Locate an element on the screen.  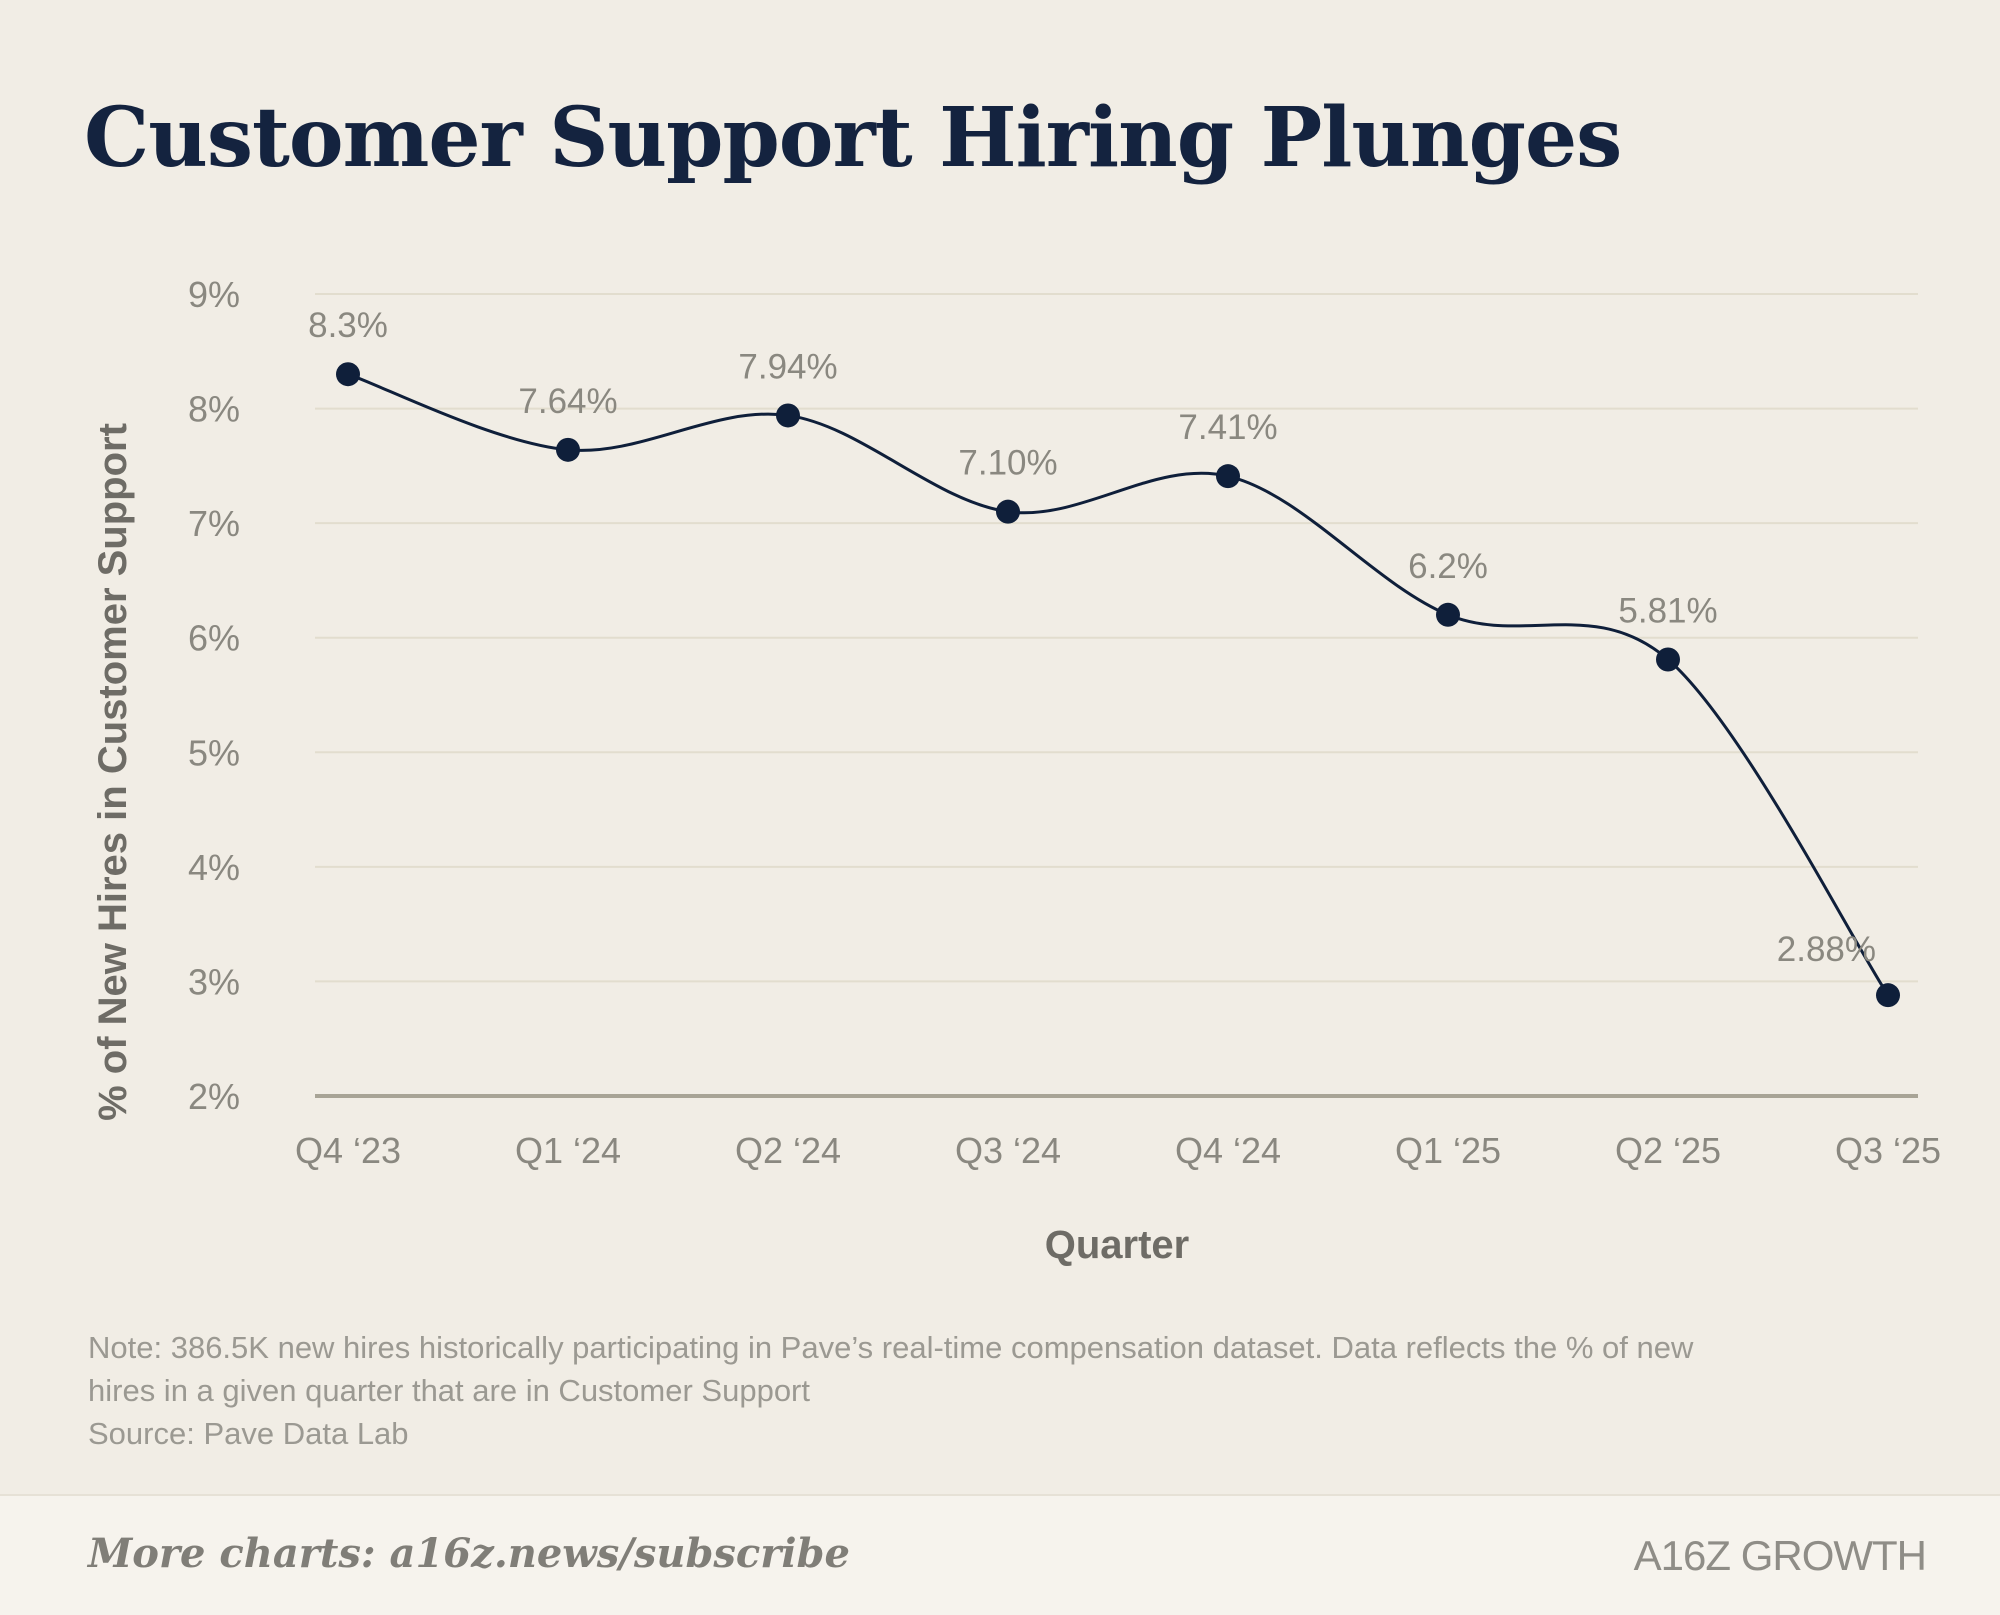
y-tick-label: 6% is located at coordinates (214, 638).